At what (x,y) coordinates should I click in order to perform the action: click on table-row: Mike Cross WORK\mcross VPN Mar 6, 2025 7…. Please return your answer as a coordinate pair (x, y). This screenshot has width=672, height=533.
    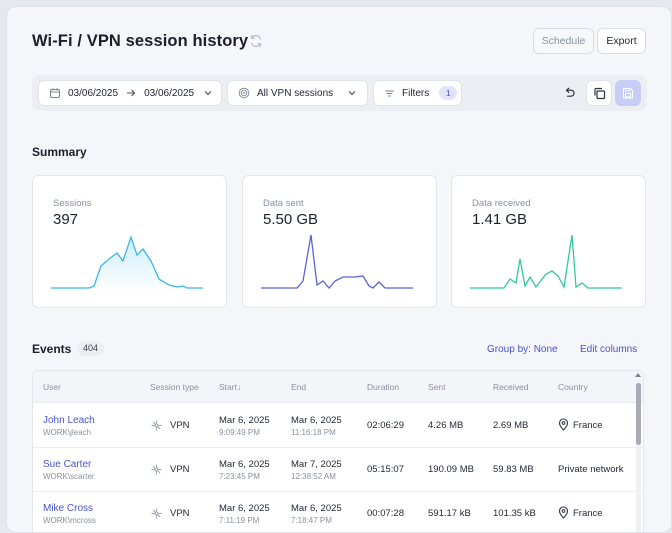
    Looking at the image, I should click on (338, 512).